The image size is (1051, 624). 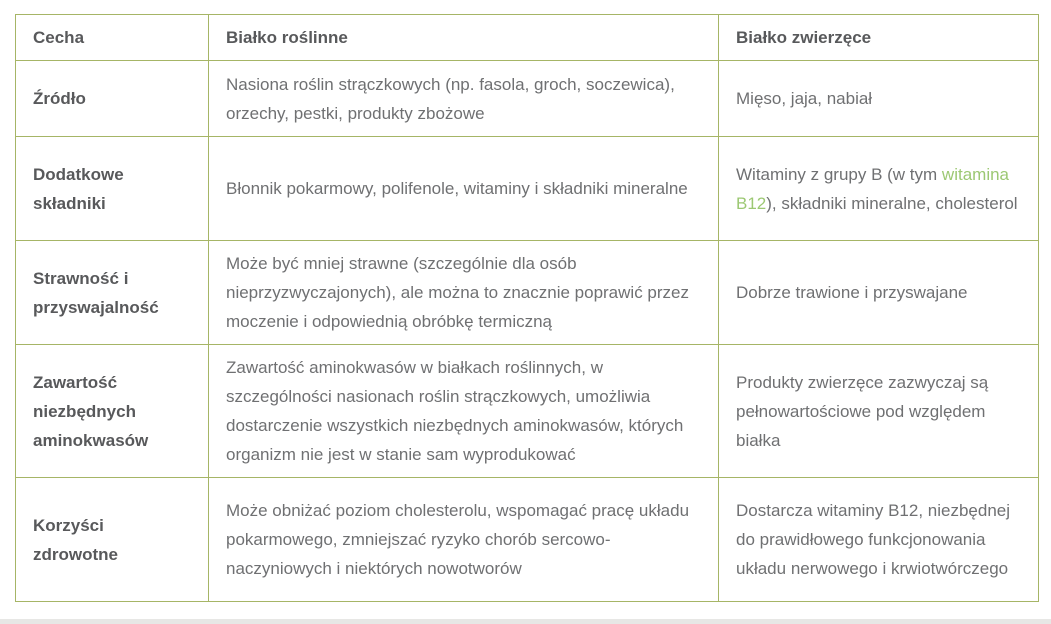 I want to click on animal-text-suffix: ), składniki mineralne, cholesterol, so click(x=892, y=203).